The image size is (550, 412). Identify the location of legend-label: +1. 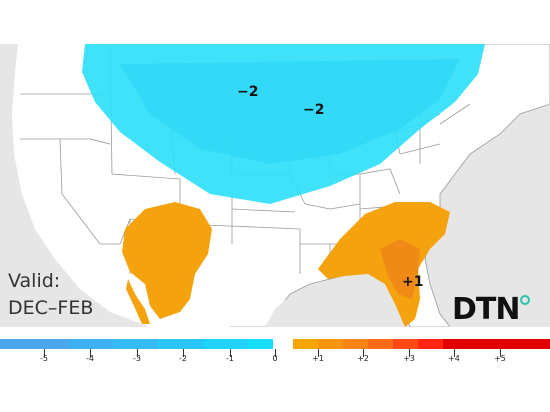
(318, 358).